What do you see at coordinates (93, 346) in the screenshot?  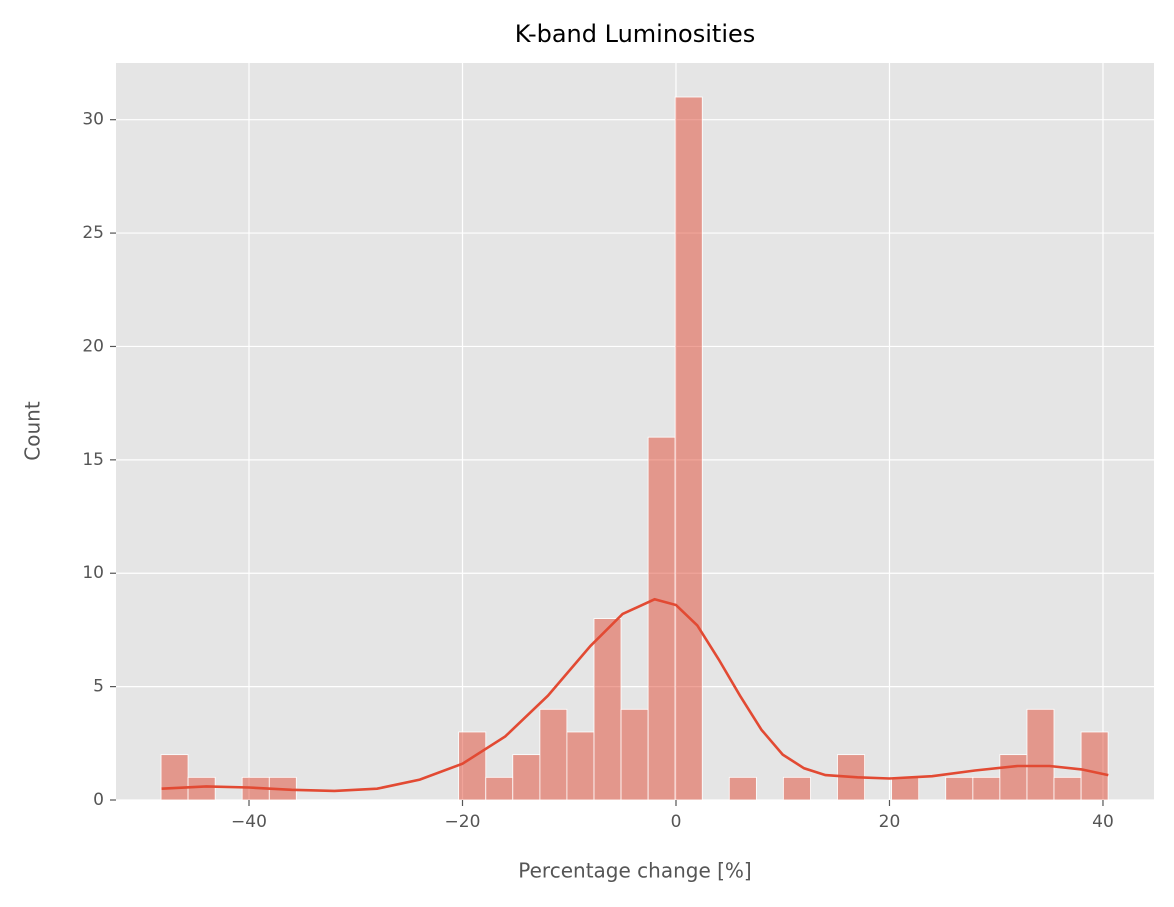 I see `y-tick-label: 20` at bounding box center [93, 346].